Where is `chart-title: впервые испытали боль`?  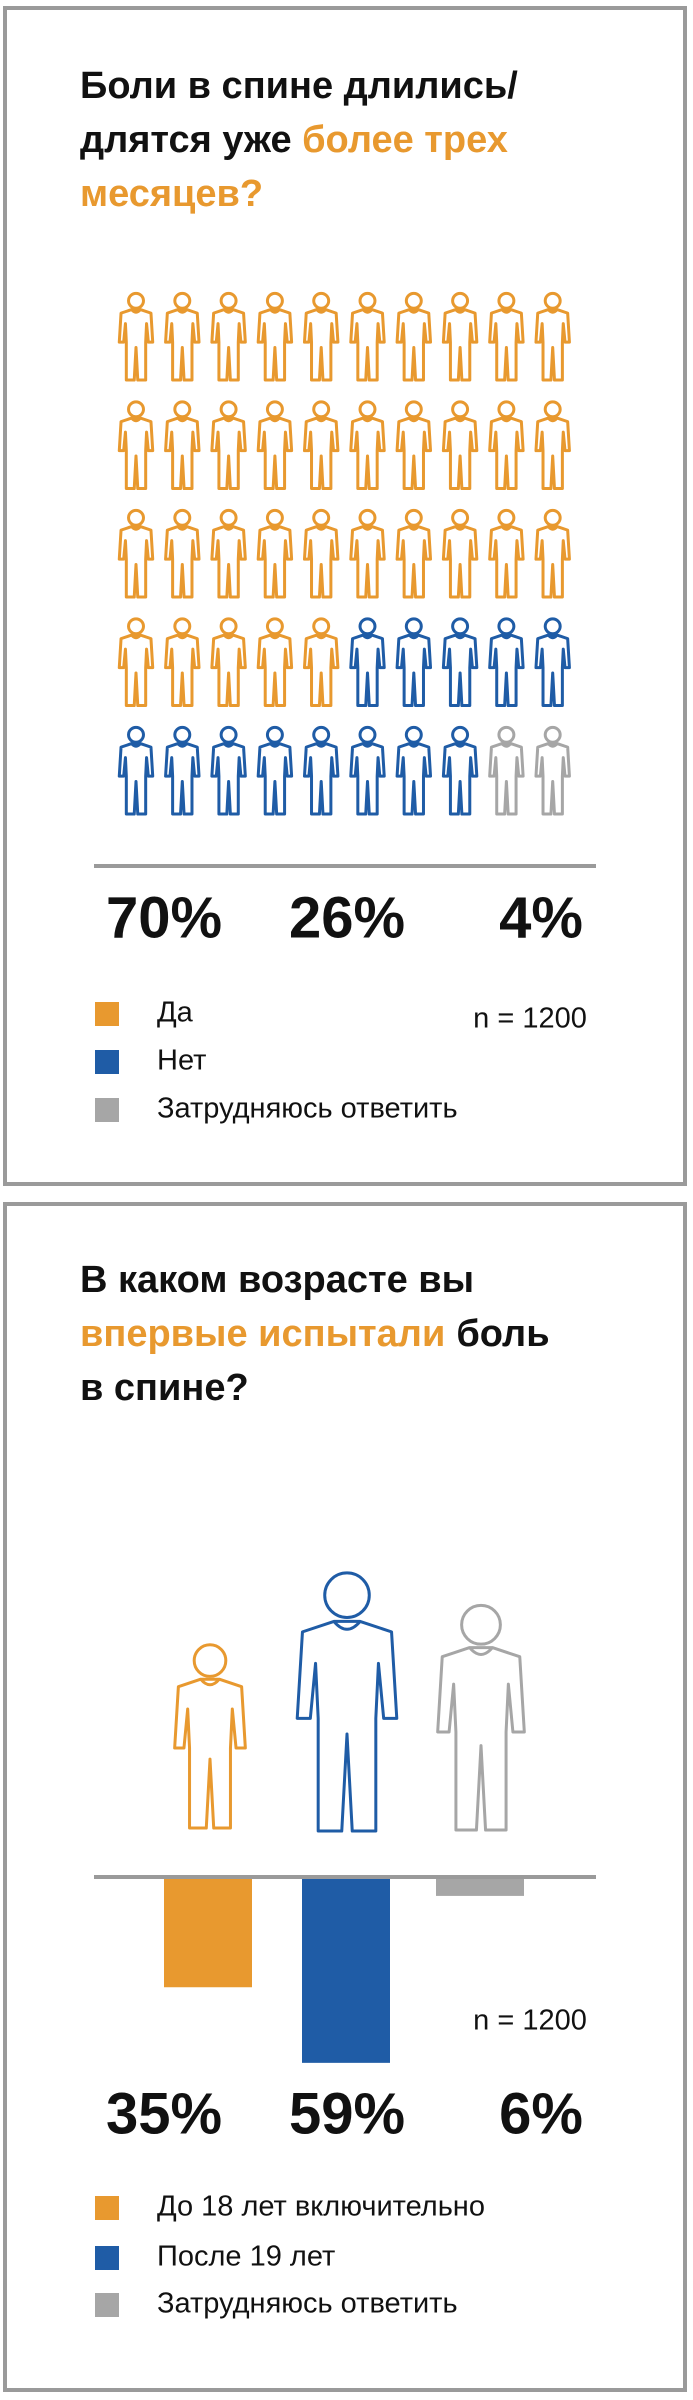
chart-title: впервые испытали боль is located at coordinates (315, 1334).